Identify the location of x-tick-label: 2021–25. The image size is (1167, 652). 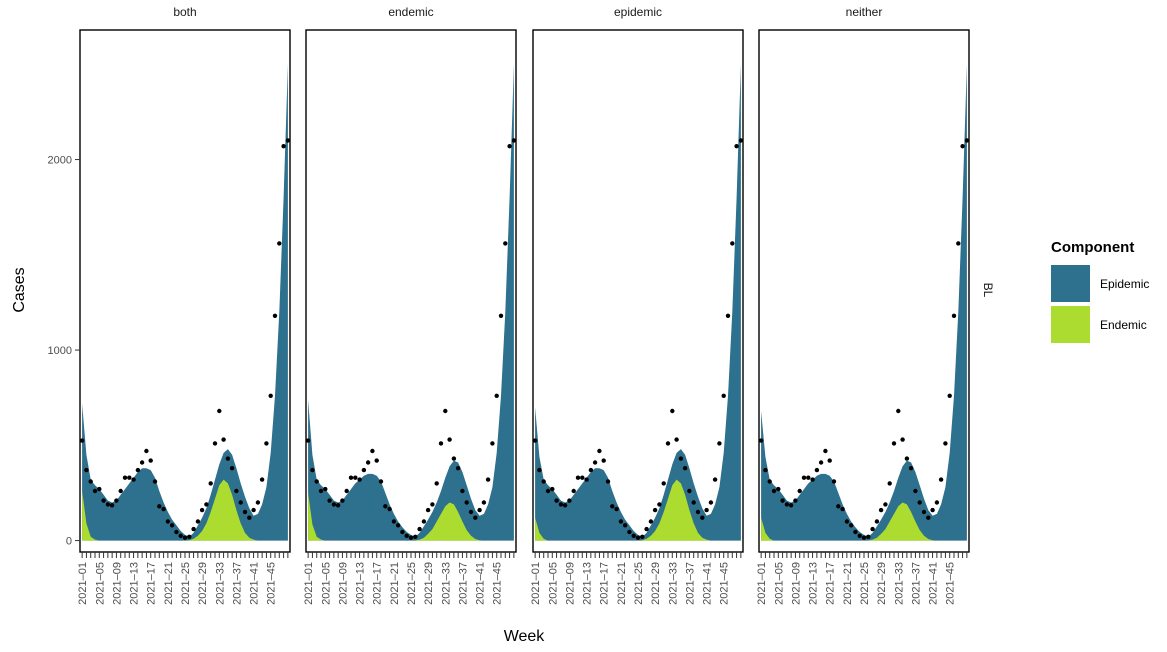
(639, 583).